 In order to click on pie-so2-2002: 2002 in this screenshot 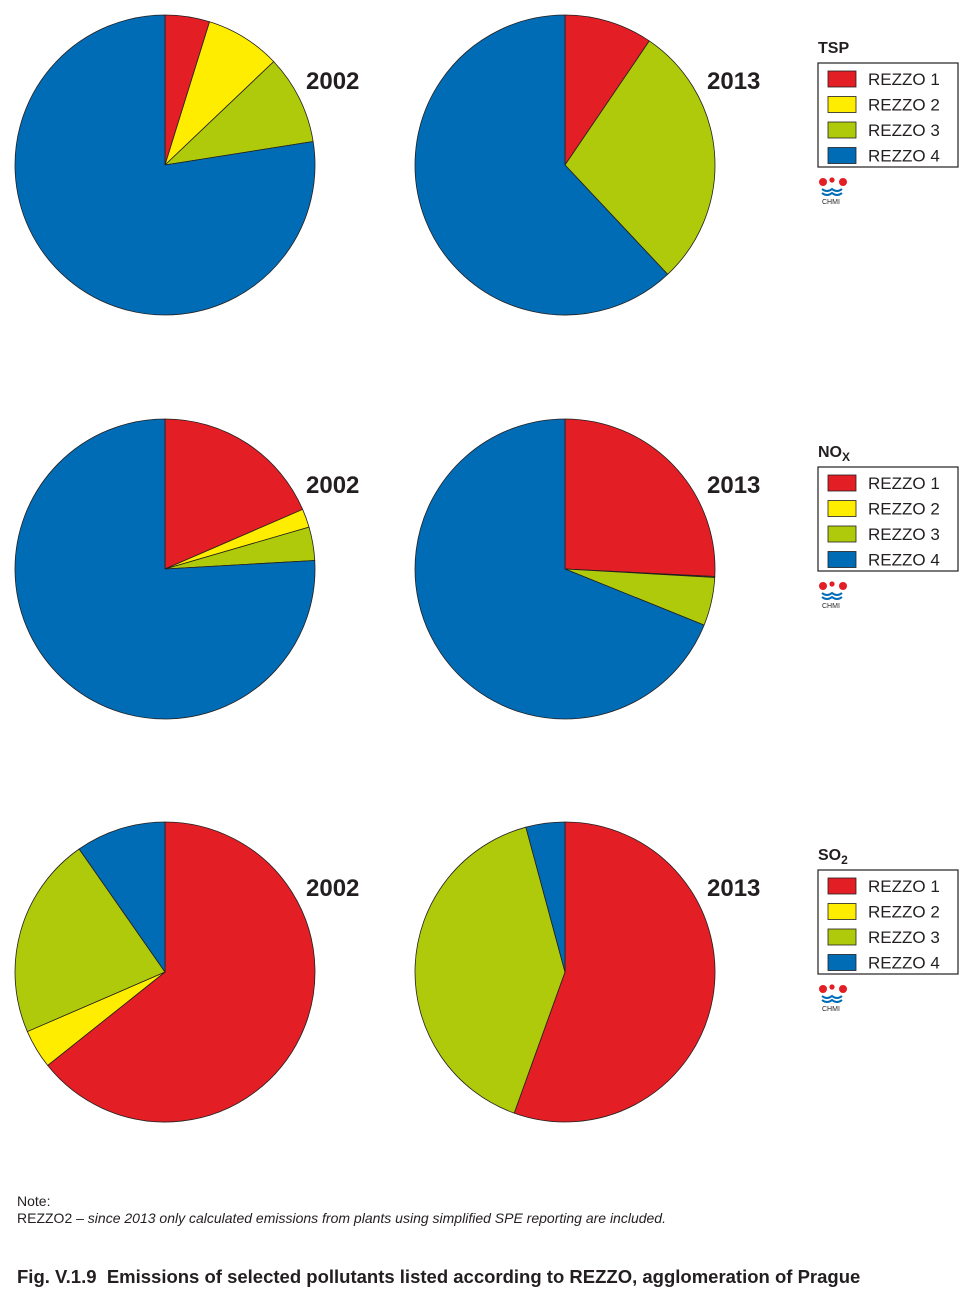, I will do `click(186, 972)`.